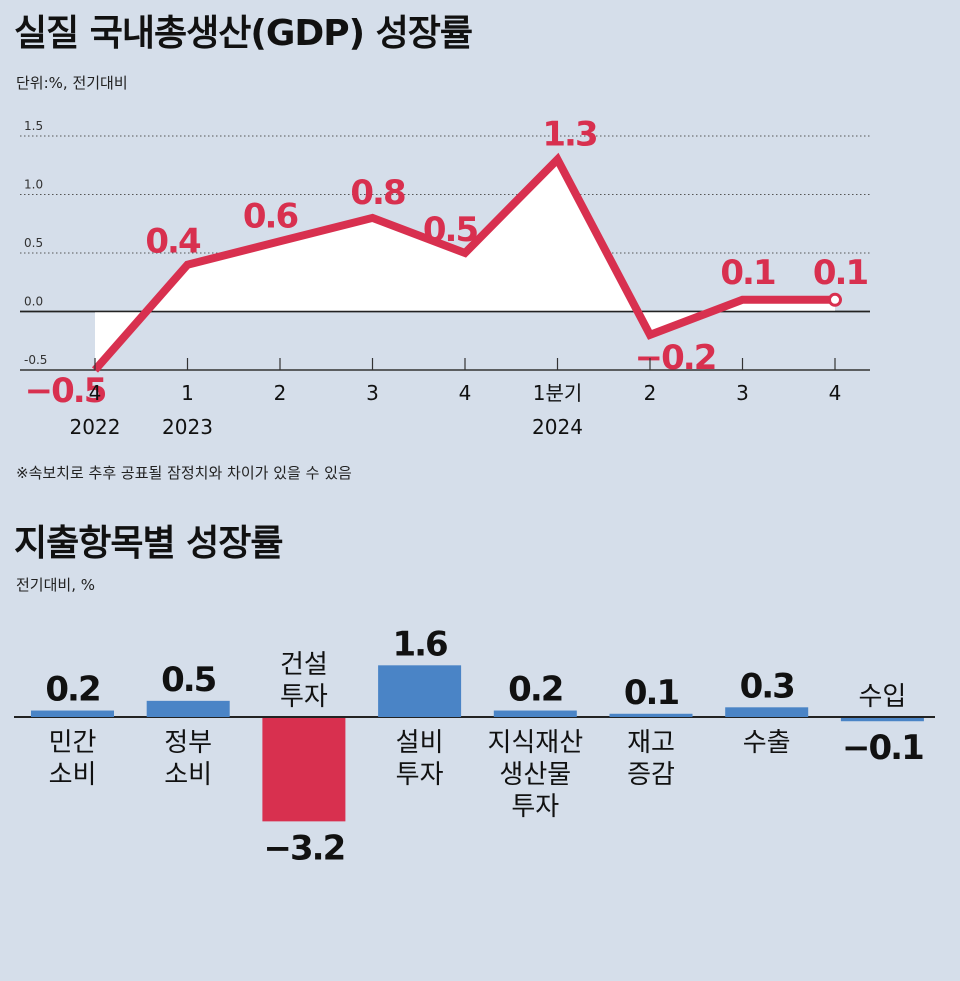  I want to click on category-label: 수출, so click(767, 743).